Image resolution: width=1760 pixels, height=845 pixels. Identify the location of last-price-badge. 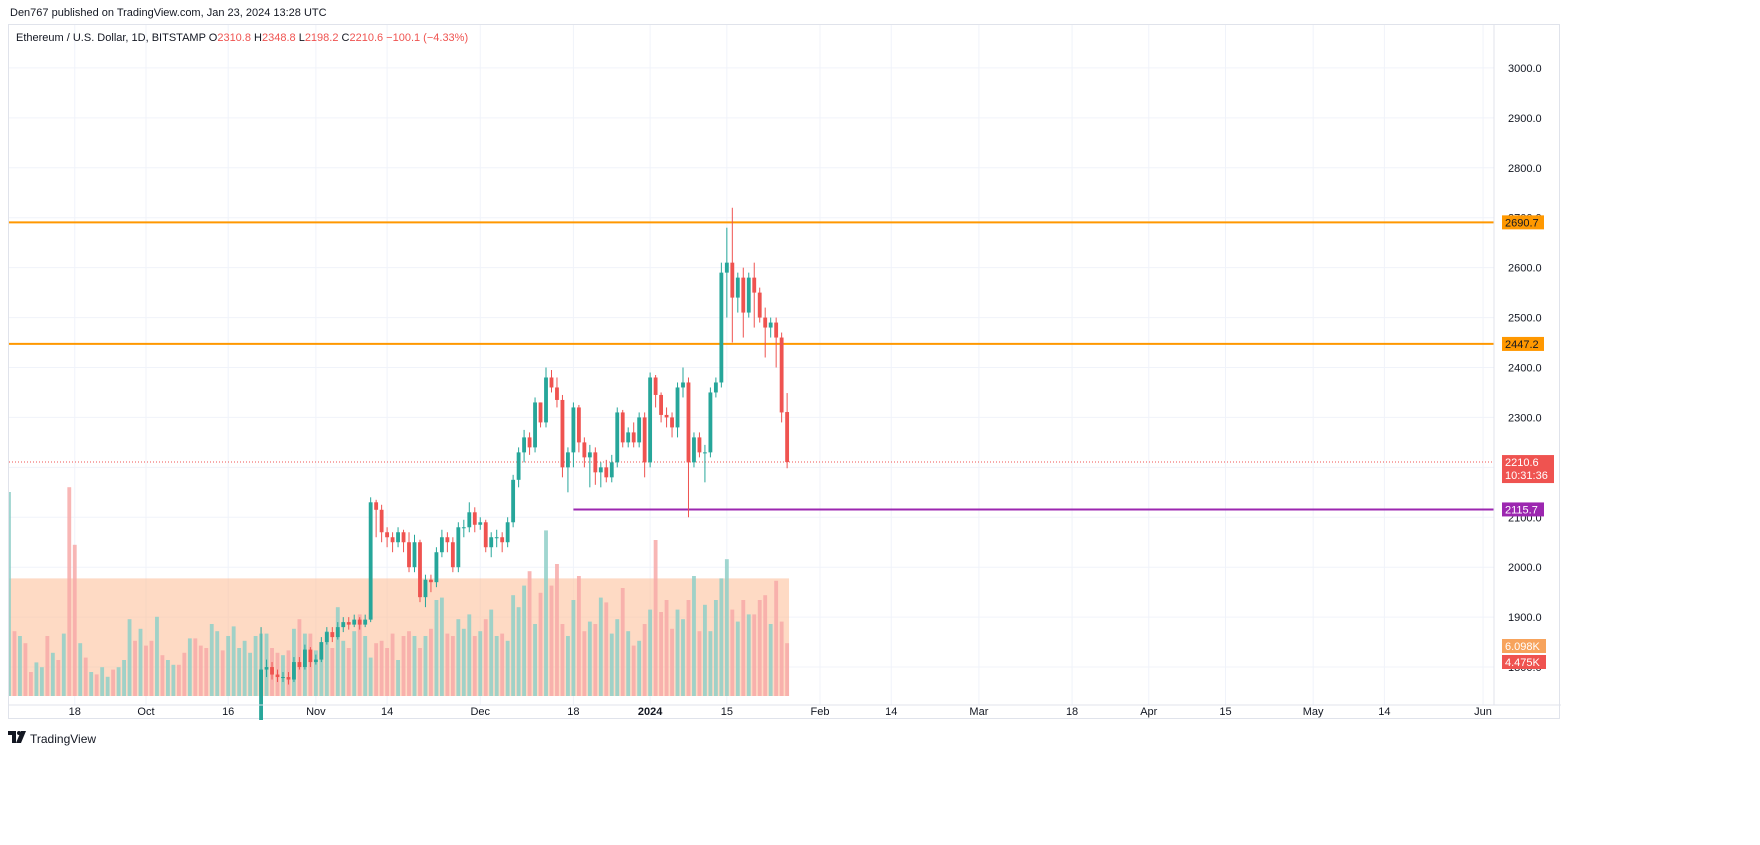
(1528, 469).